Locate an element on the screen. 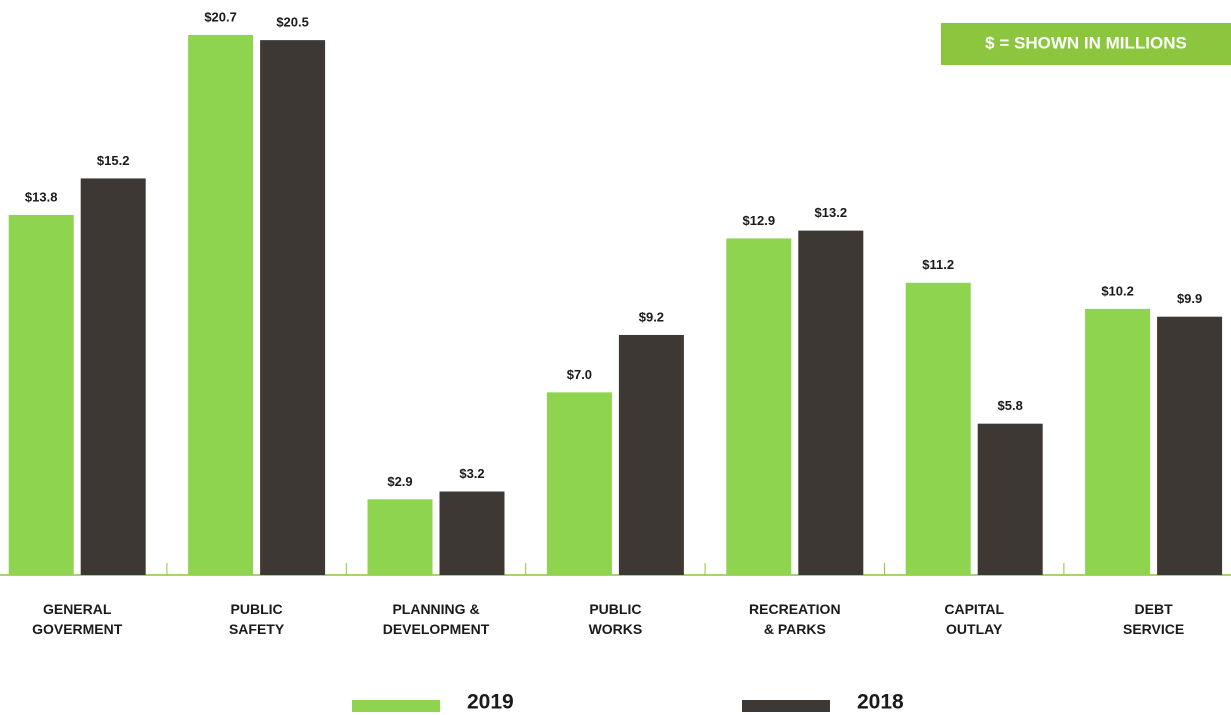 This screenshot has height=715, width=1231. value-label: $20.7 is located at coordinates (220, 16).